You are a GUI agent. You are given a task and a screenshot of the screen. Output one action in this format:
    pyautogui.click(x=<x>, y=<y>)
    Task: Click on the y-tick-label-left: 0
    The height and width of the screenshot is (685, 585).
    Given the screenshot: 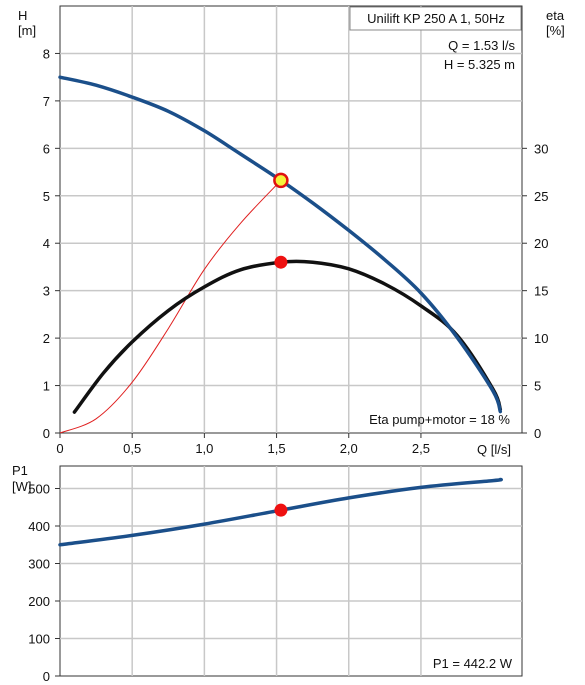 What is the action you would take?
    pyautogui.click(x=46, y=433)
    